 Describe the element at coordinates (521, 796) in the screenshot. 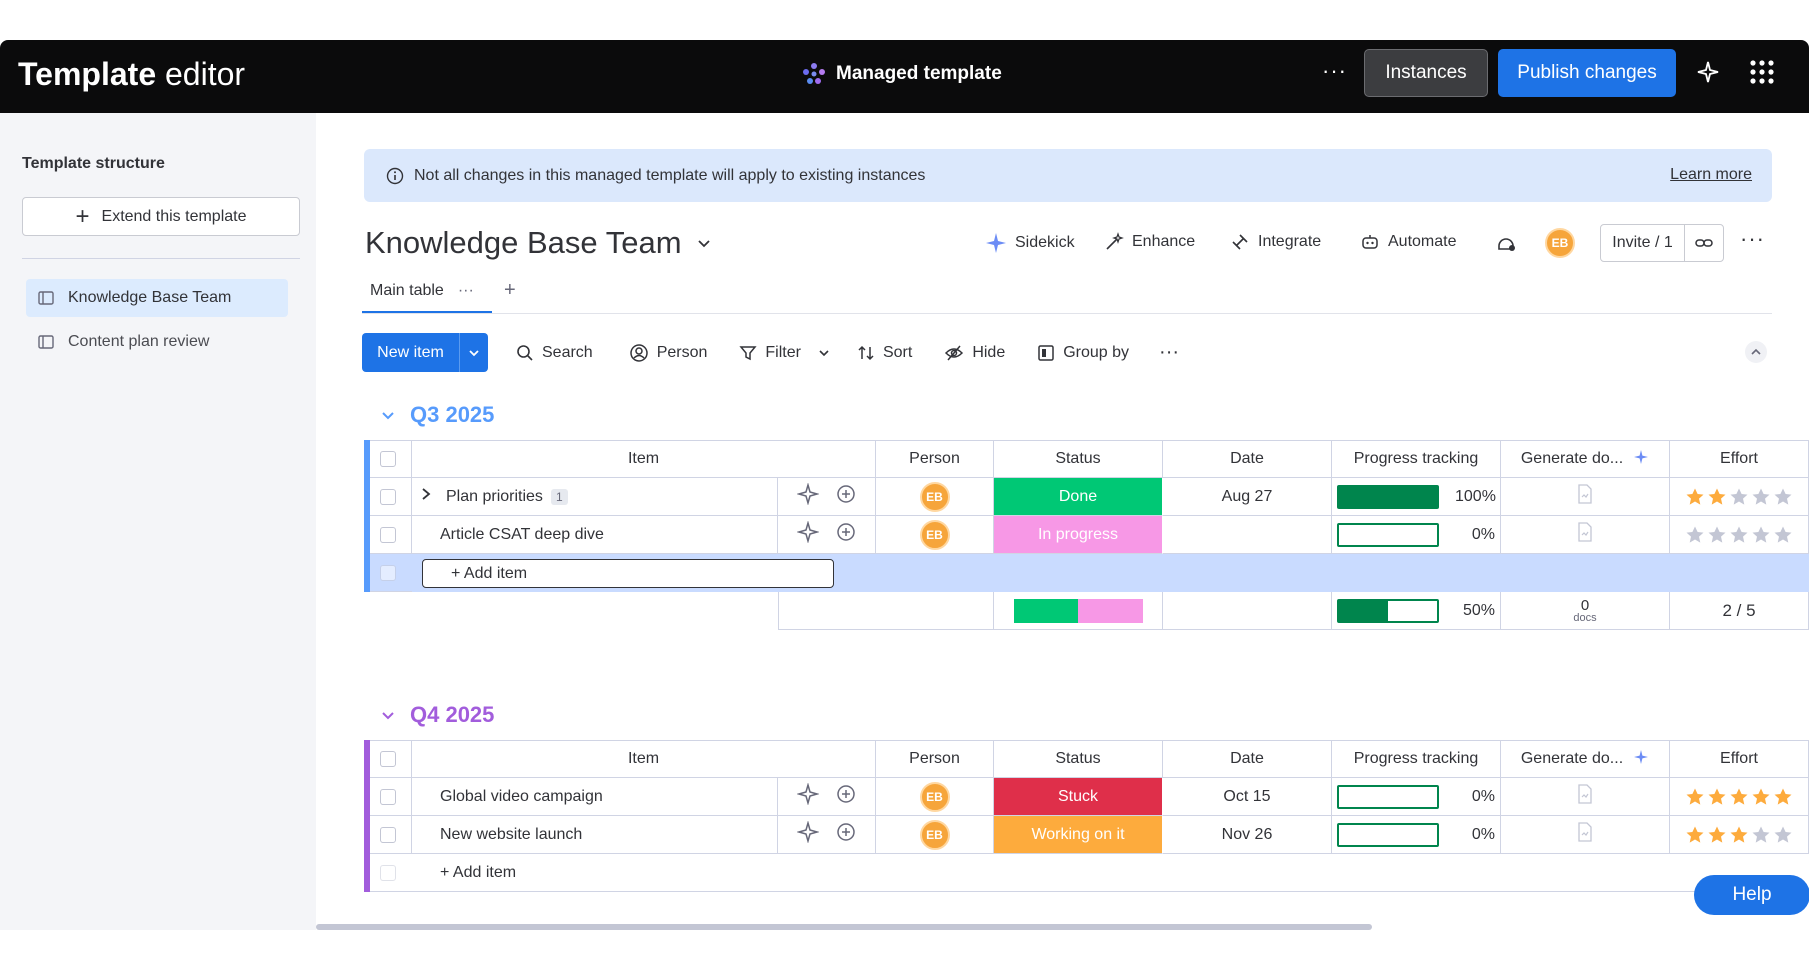

I see `item-name: Global video campaign` at that location.